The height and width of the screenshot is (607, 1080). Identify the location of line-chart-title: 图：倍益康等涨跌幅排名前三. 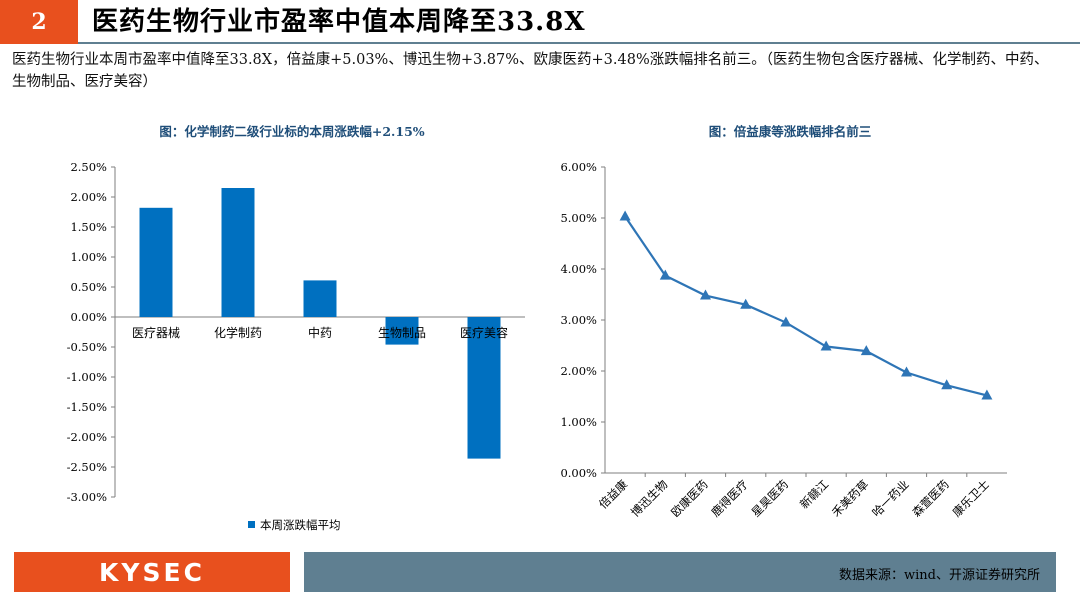
(790, 131).